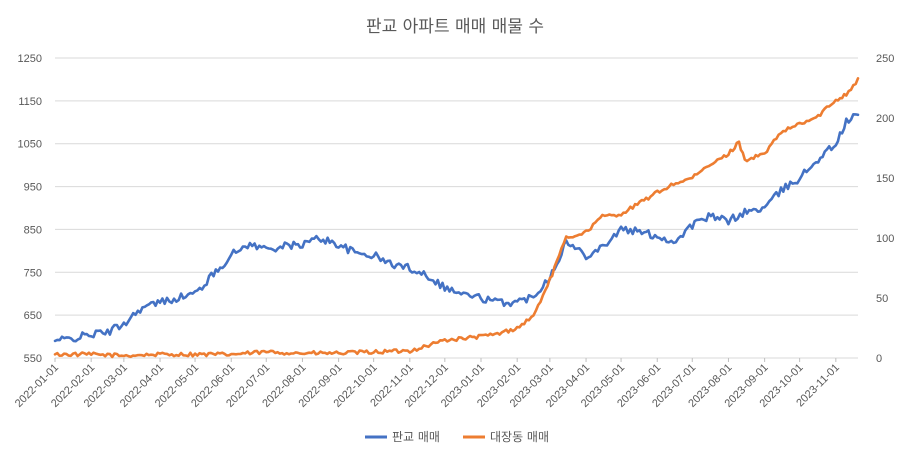 This screenshot has width=910, height=457. Describe the element at coordinates (519, 437) in the screenshot. I see `legend-label-daejang: 대장동 매매` at that location.